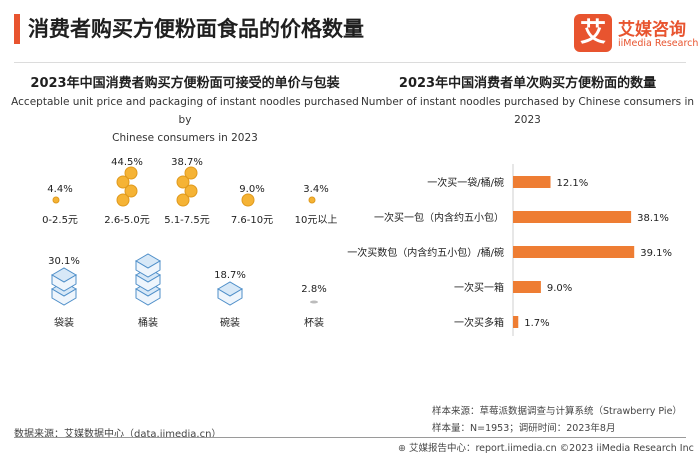  Describe the element at coordinates (557, 411) in the screenshot. I see `sample-source: 样本来源：草莓派数据调查与计算系统（Strawberry Pie）` at that location.